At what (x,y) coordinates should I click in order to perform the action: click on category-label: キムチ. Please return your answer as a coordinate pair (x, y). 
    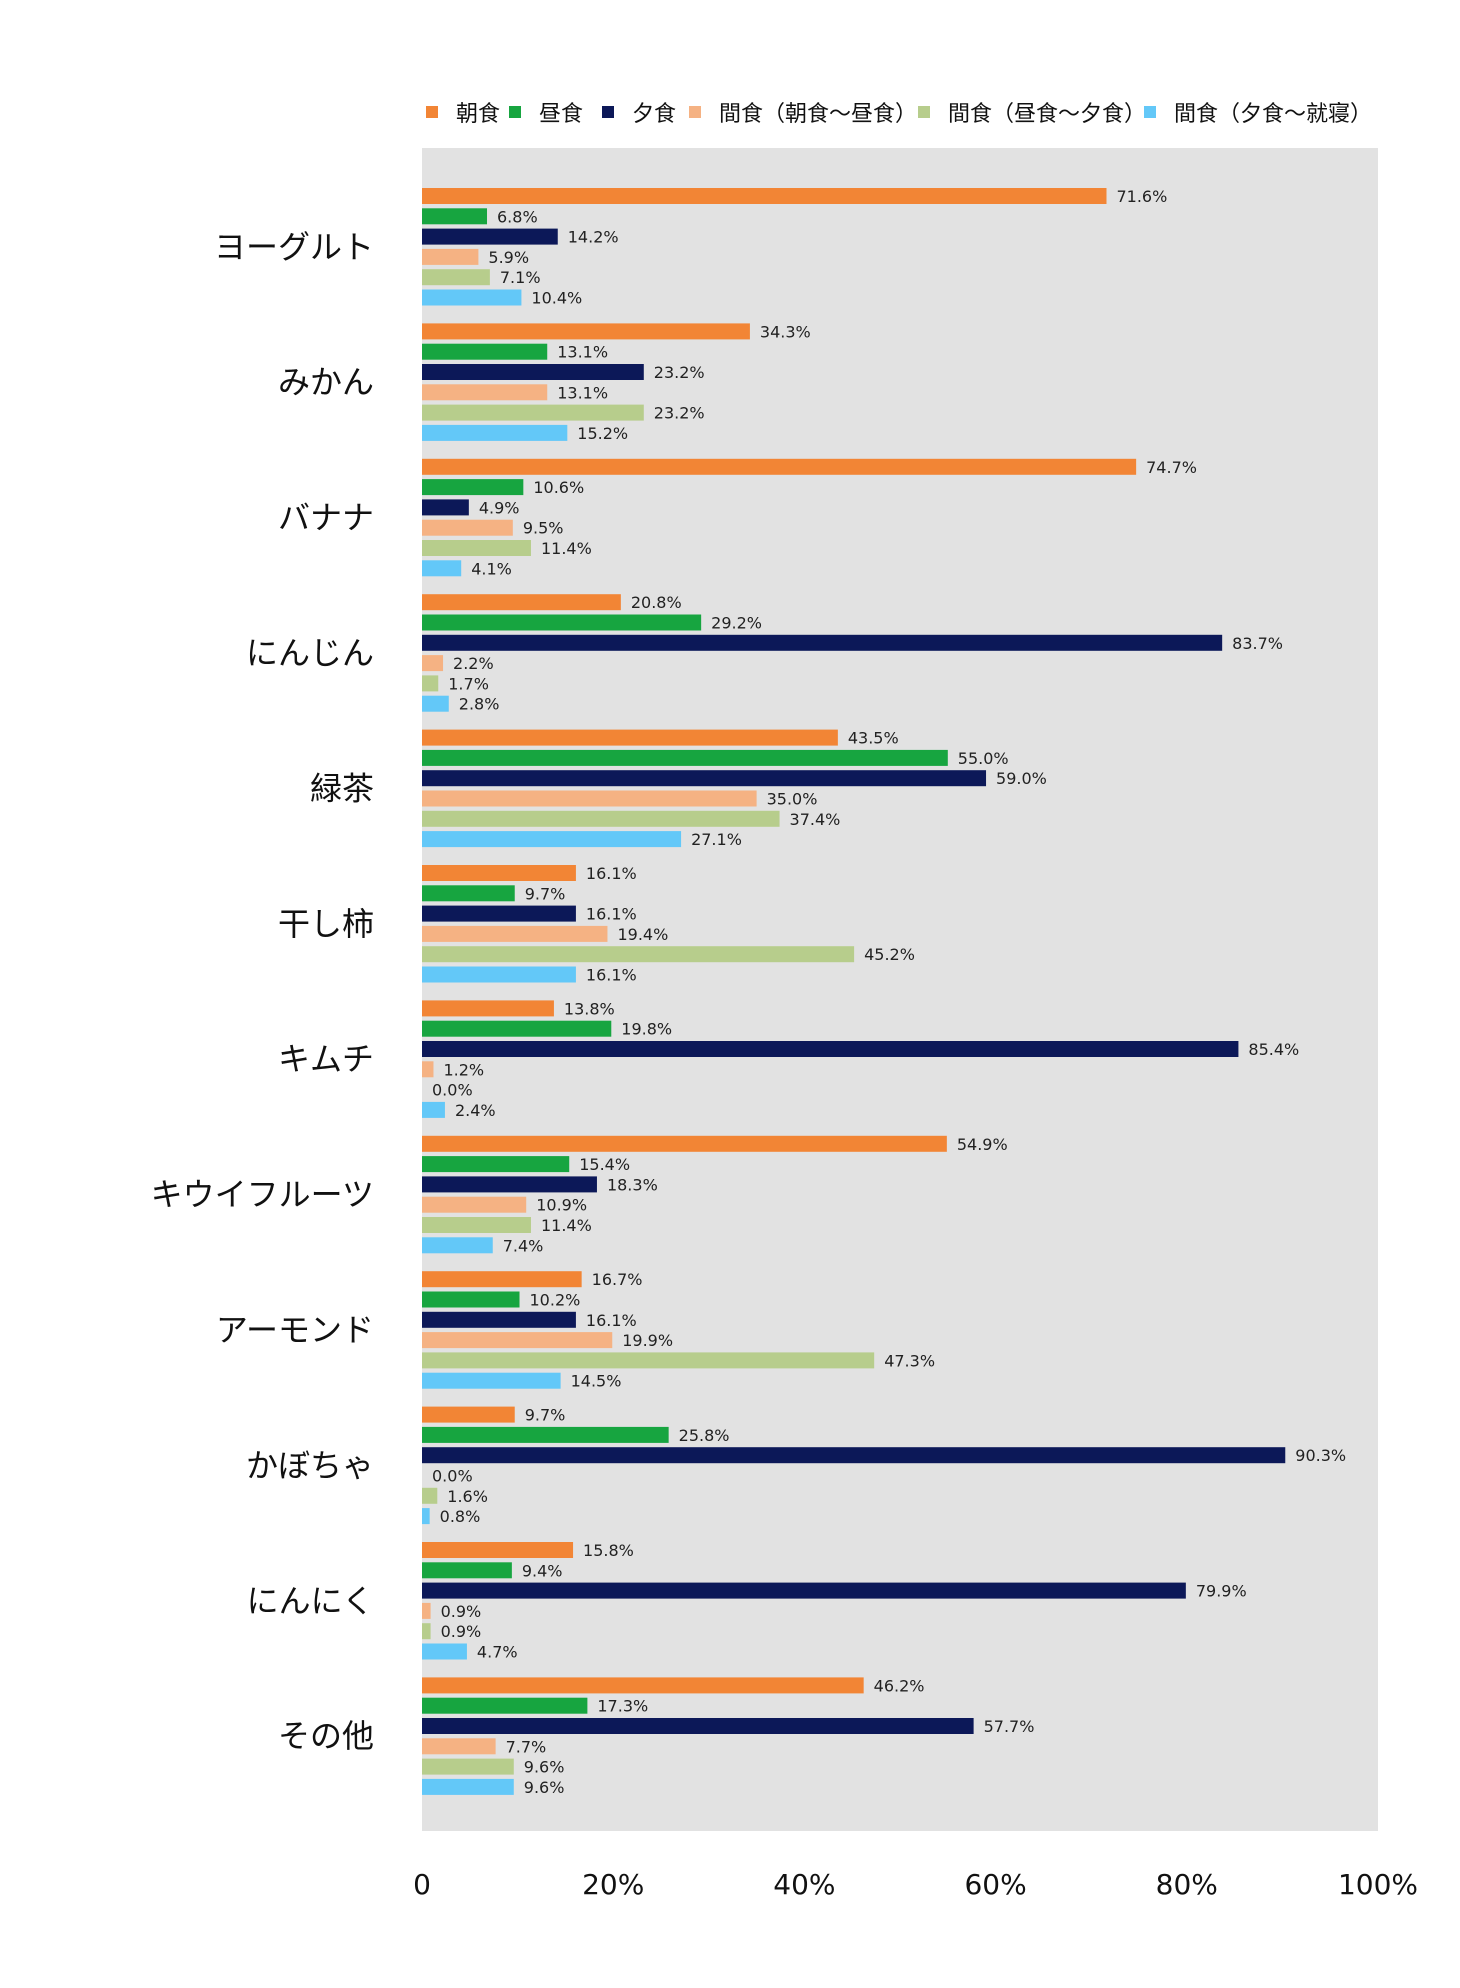
    Looking at the image, I should click on (326, 1059).